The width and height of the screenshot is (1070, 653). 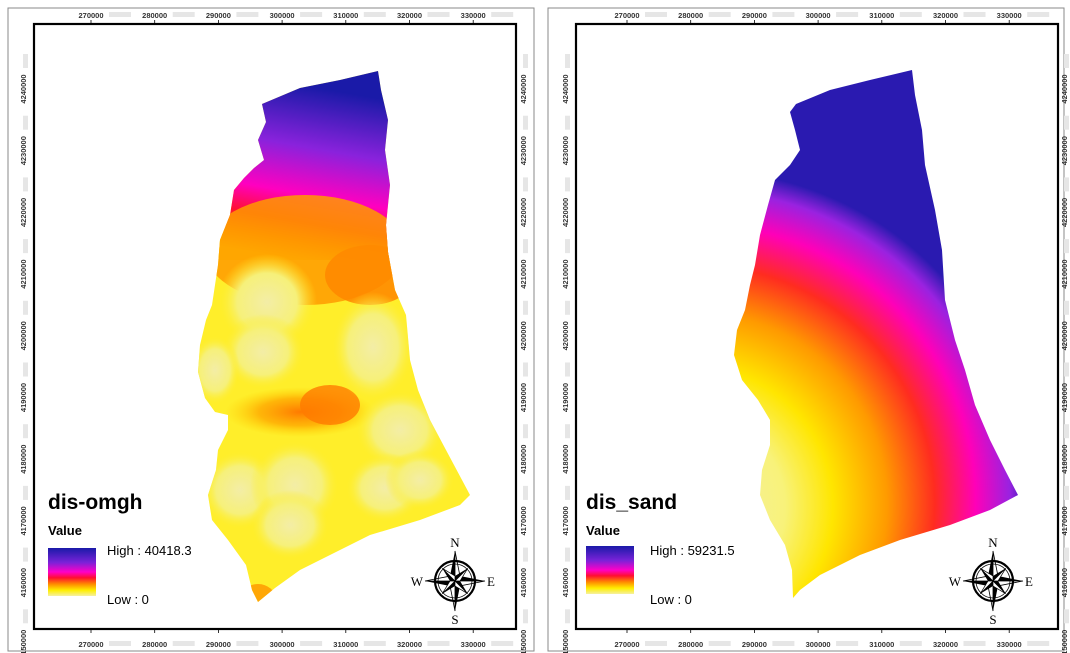 What do you see at coordinates (149, 550) in the screenshot?
I see `legend-high-label: High : 40418.3` at bounding box center [149, 550].